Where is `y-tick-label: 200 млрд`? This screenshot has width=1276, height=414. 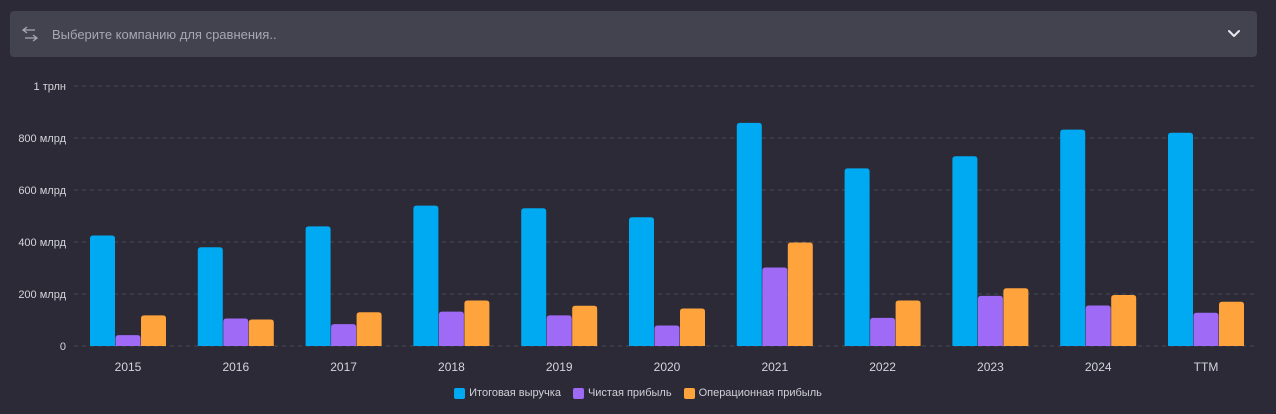 y-tick-label: 200 млрд is located at coordinates (42, 295).